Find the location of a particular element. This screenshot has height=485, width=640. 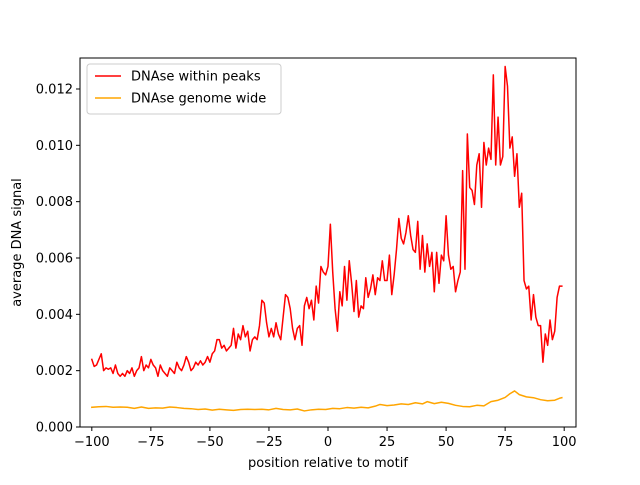

x-axis: −100 −75 −50 −25 0 25 50 75 100 is located at coordinates (325, 438).